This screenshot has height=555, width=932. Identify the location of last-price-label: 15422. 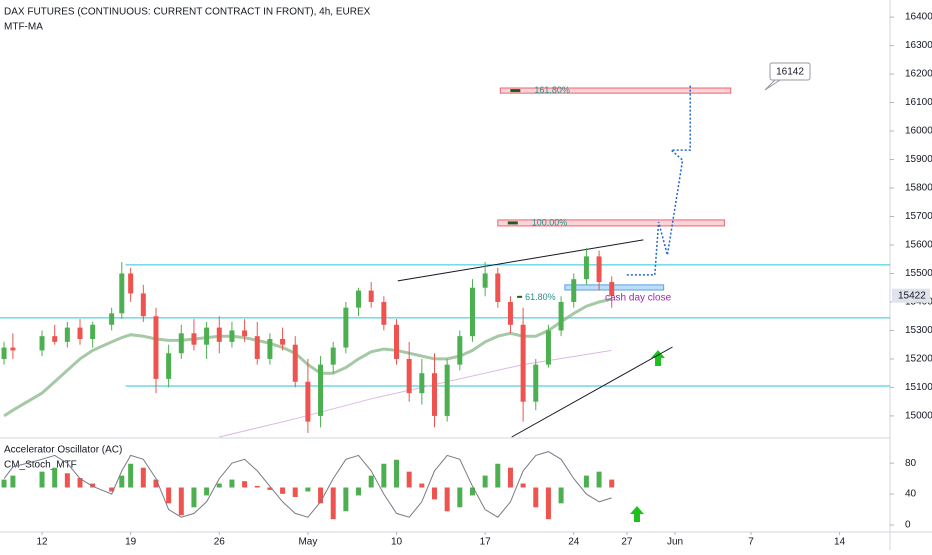
(912, 295).